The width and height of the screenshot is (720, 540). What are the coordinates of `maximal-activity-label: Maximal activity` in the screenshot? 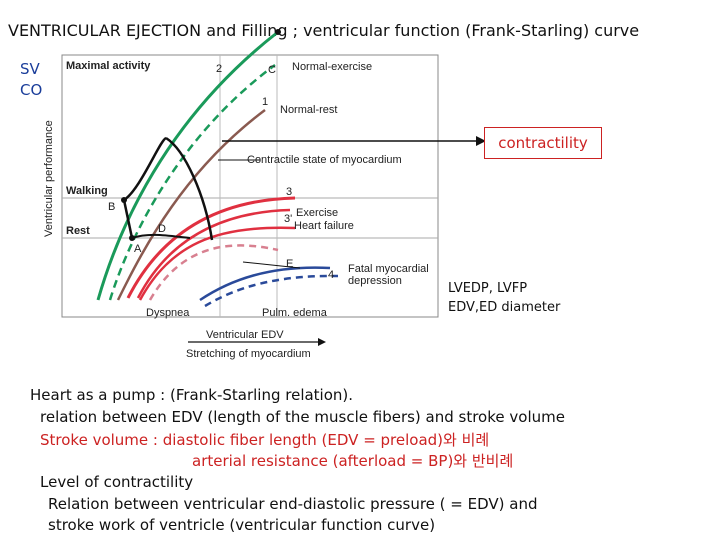 It's located at (108, 66).